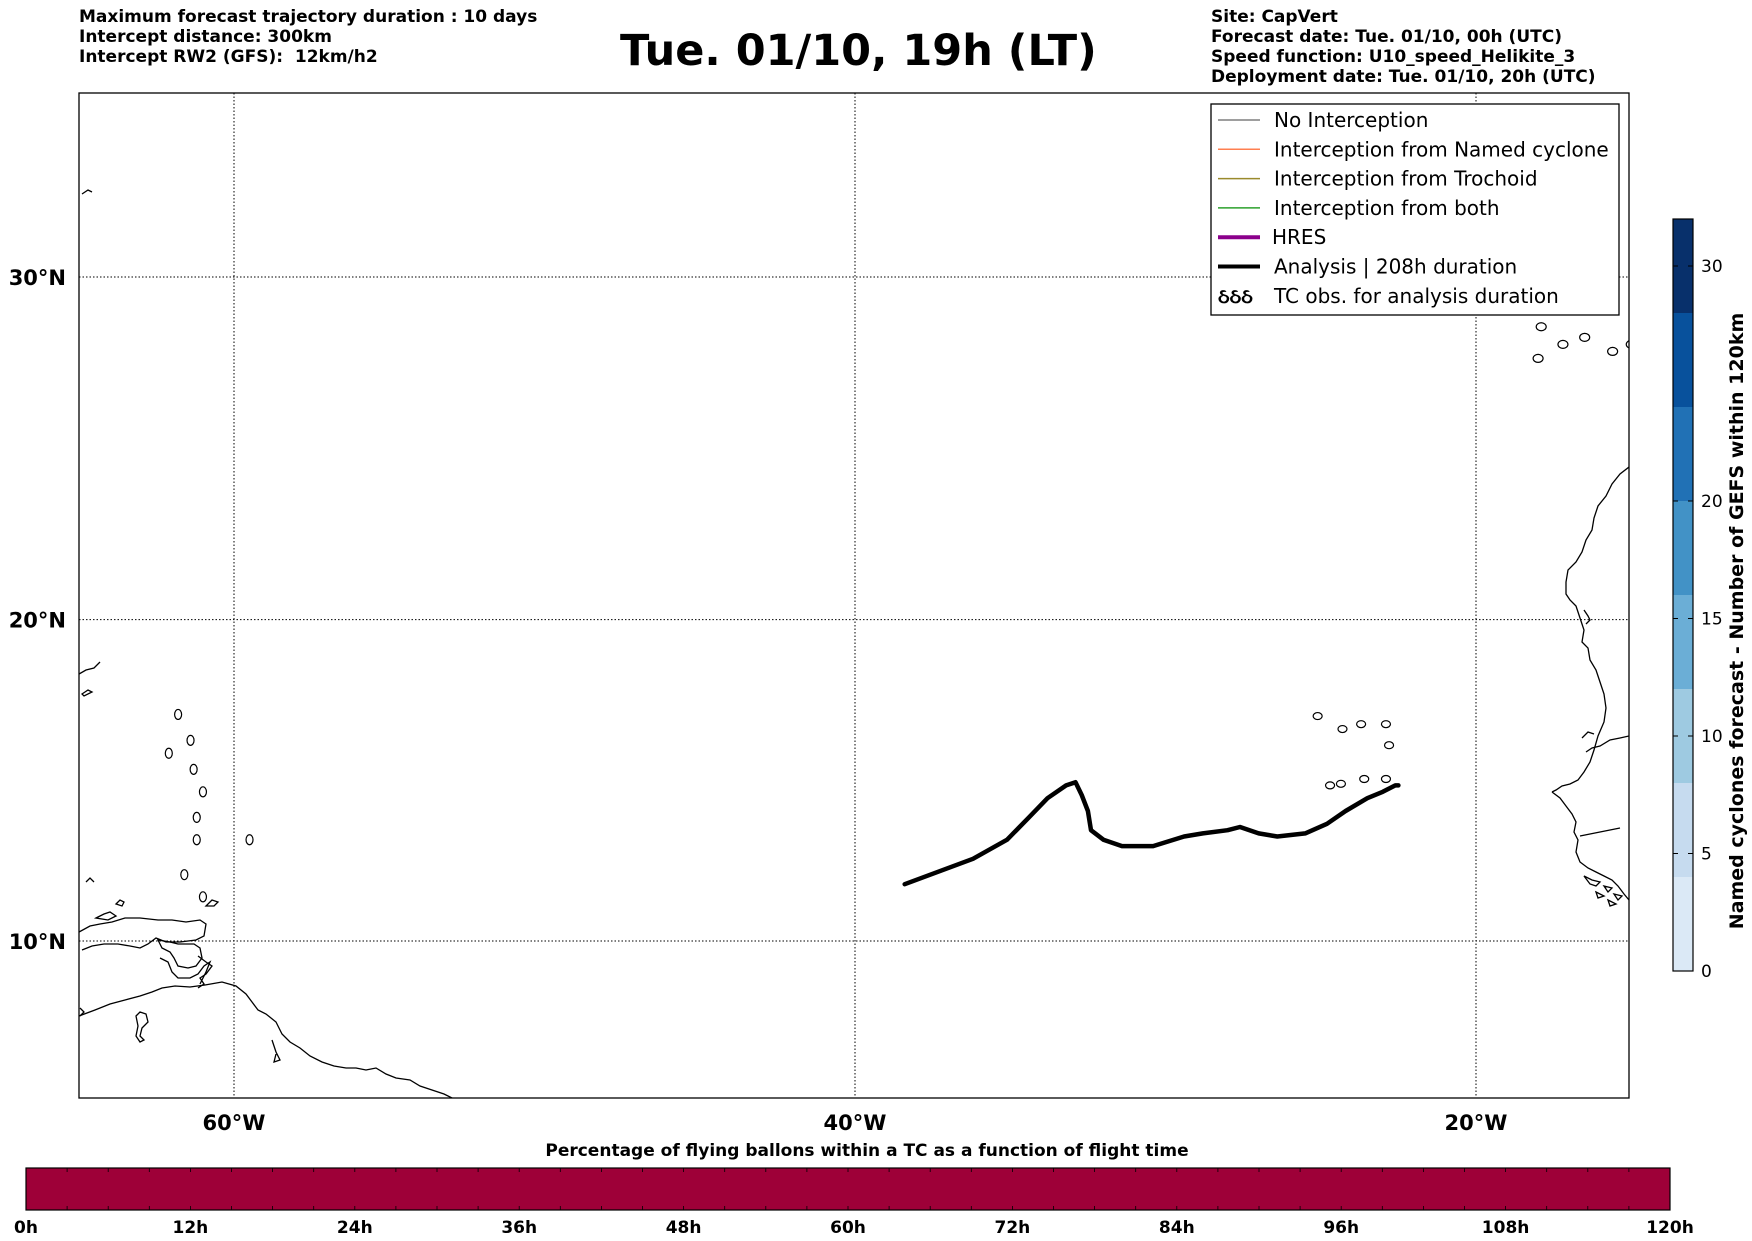 The width and height of the screenshot is (1752, 1241). What do you see at coordinates (848, 1228) in the screenshot?
I see `colorbar-percentage-tick-label: 60h` at bounding box center [848, 1228].